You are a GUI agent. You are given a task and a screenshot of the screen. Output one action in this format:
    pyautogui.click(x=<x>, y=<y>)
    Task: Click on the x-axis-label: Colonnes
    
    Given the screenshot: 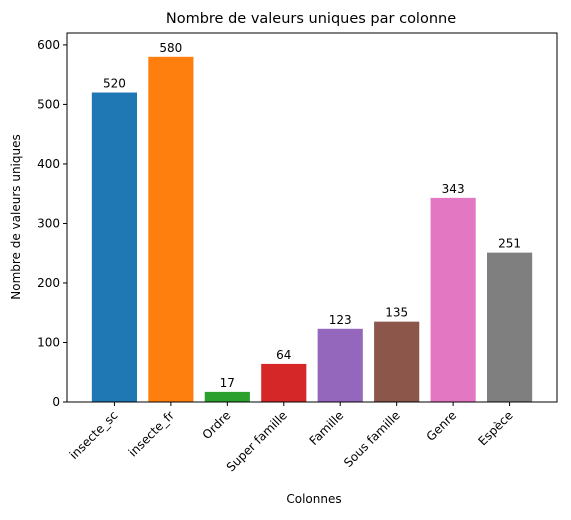 What is the action you would take?
    pyautogui.click(x=313, y=499)
    